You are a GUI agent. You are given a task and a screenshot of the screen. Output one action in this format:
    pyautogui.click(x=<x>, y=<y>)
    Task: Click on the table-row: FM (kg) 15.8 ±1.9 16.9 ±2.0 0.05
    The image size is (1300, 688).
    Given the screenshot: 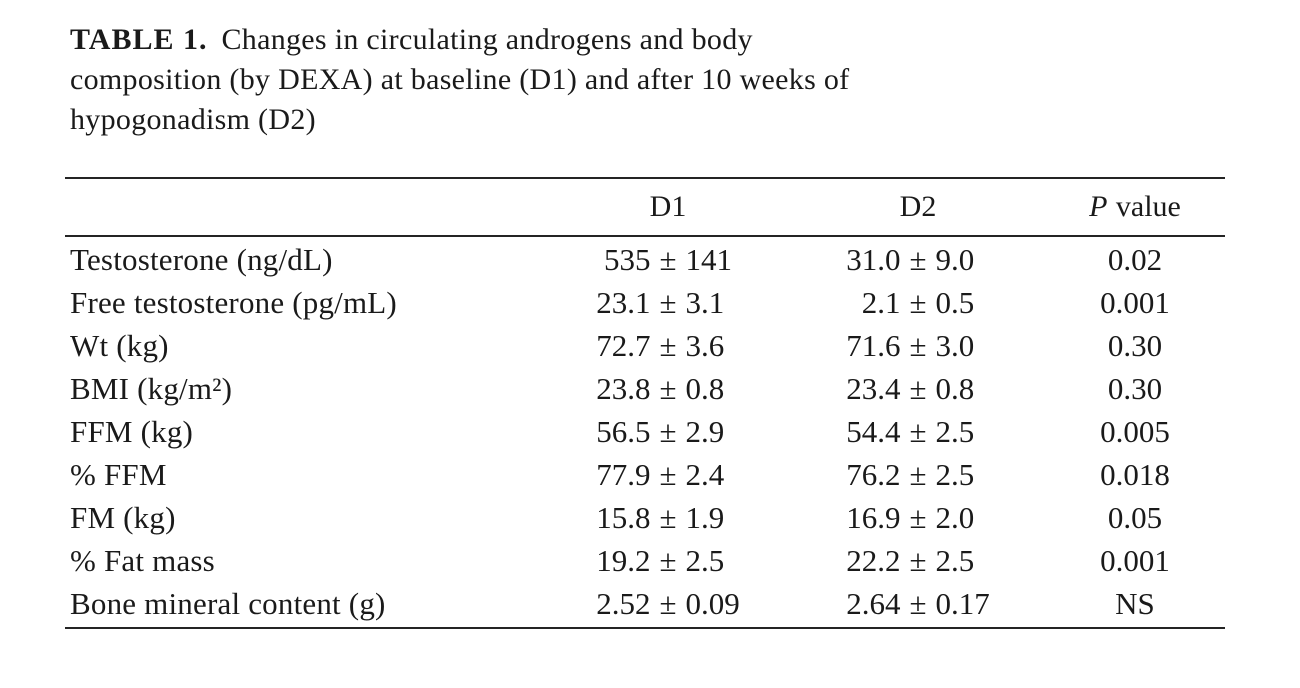 What is the action you would take?
    pyautogui.click(x=645, y=517)
    